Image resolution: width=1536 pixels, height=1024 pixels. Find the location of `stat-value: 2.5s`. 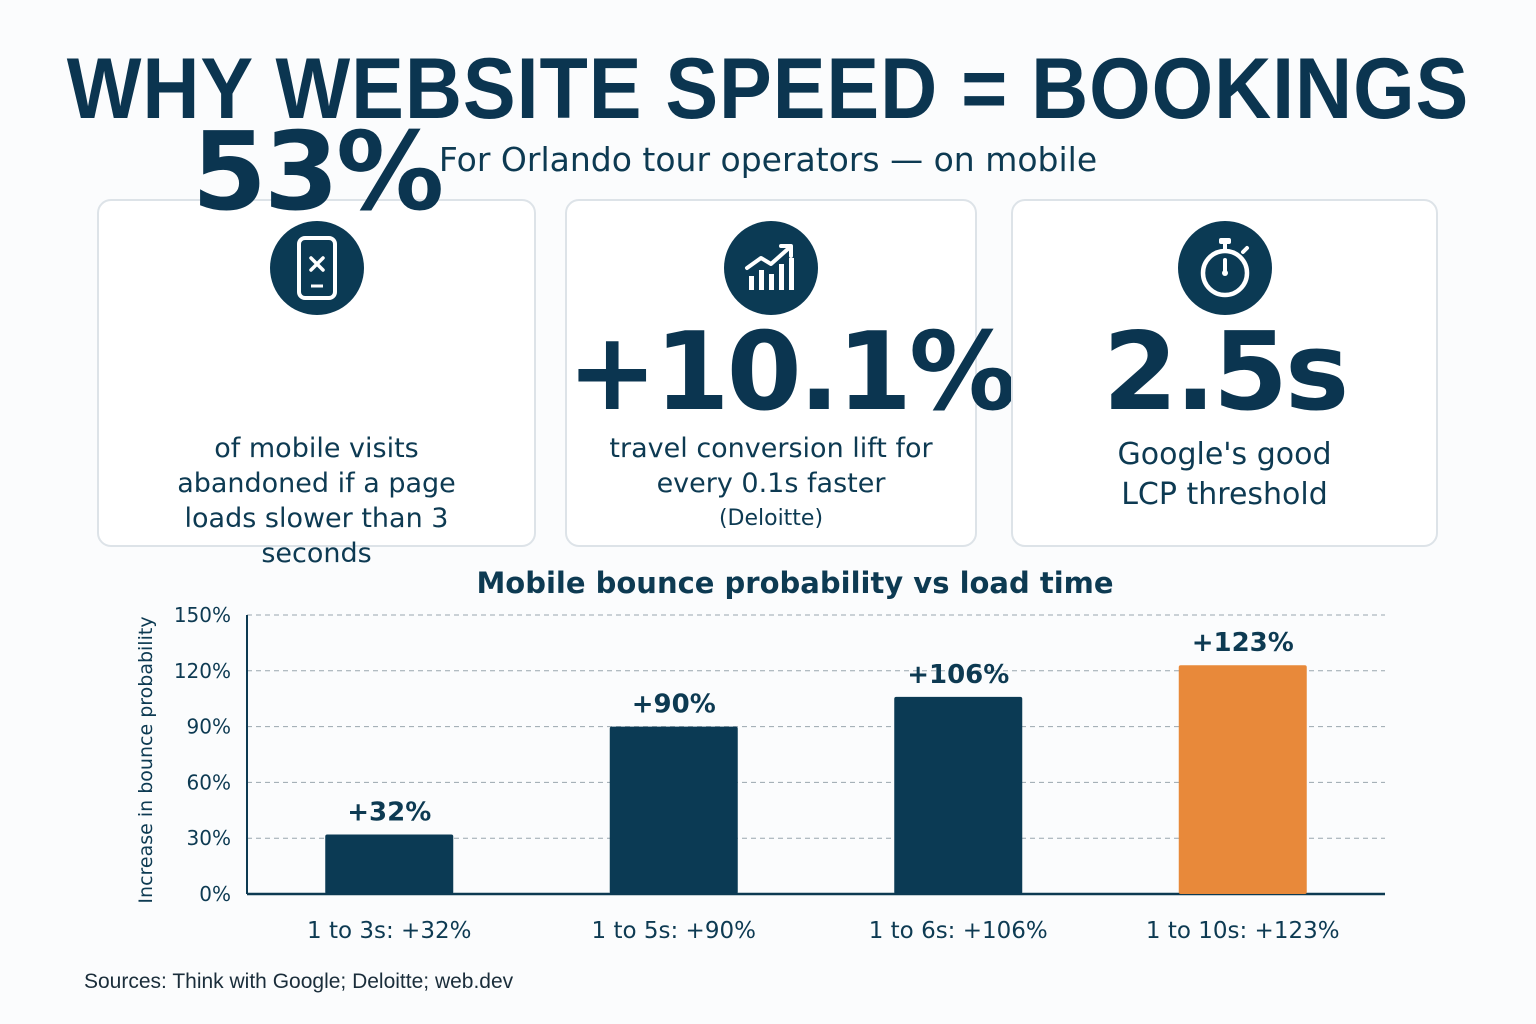

stat-value: 2.5s is located at coordinates (1226, 372).